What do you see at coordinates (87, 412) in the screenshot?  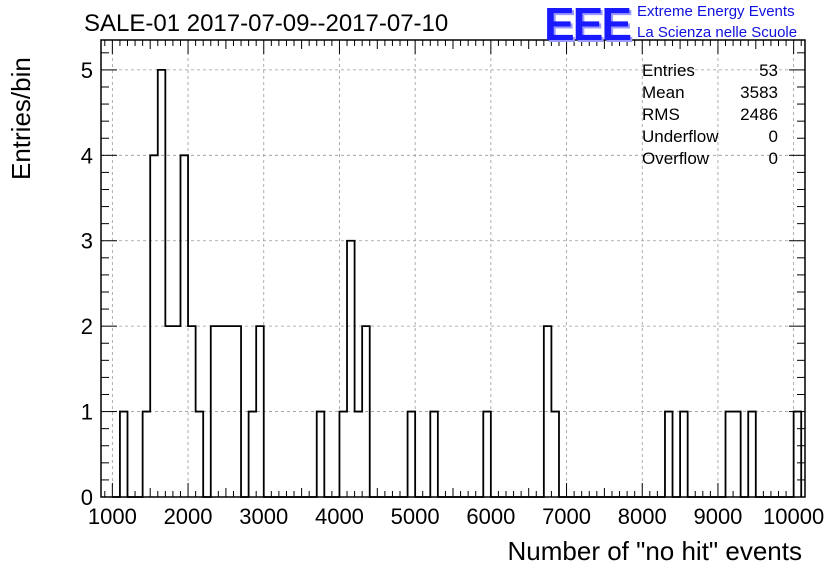 I see `y-tick-label: 1` at bounding box center [87, 412].